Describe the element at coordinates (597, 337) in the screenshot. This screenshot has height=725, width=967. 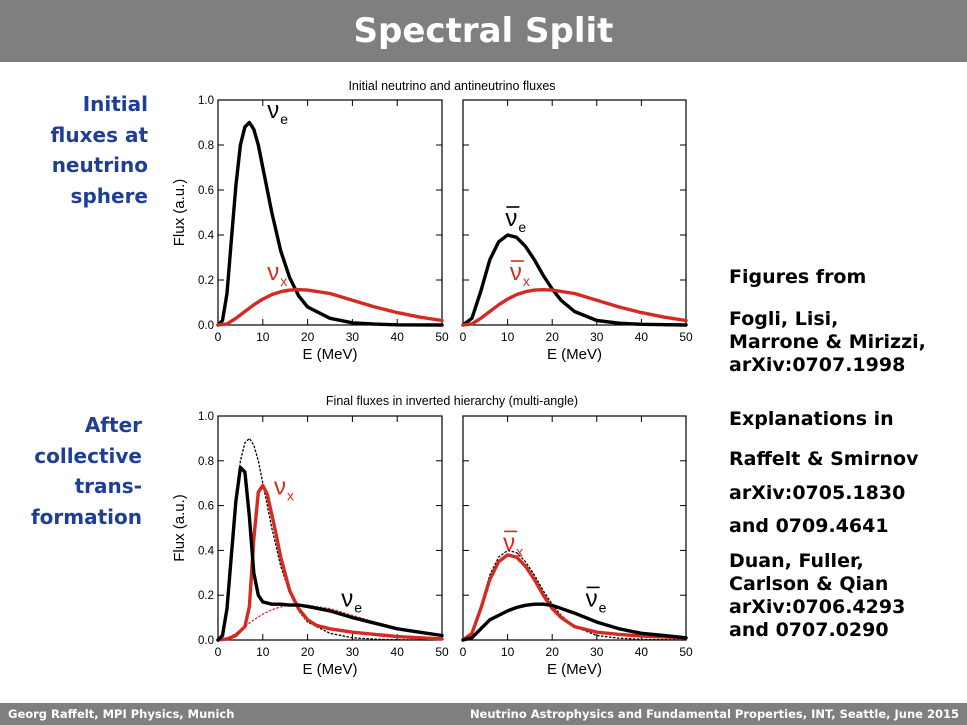
I see `x-tick-label-r1p2: 30` at that location.